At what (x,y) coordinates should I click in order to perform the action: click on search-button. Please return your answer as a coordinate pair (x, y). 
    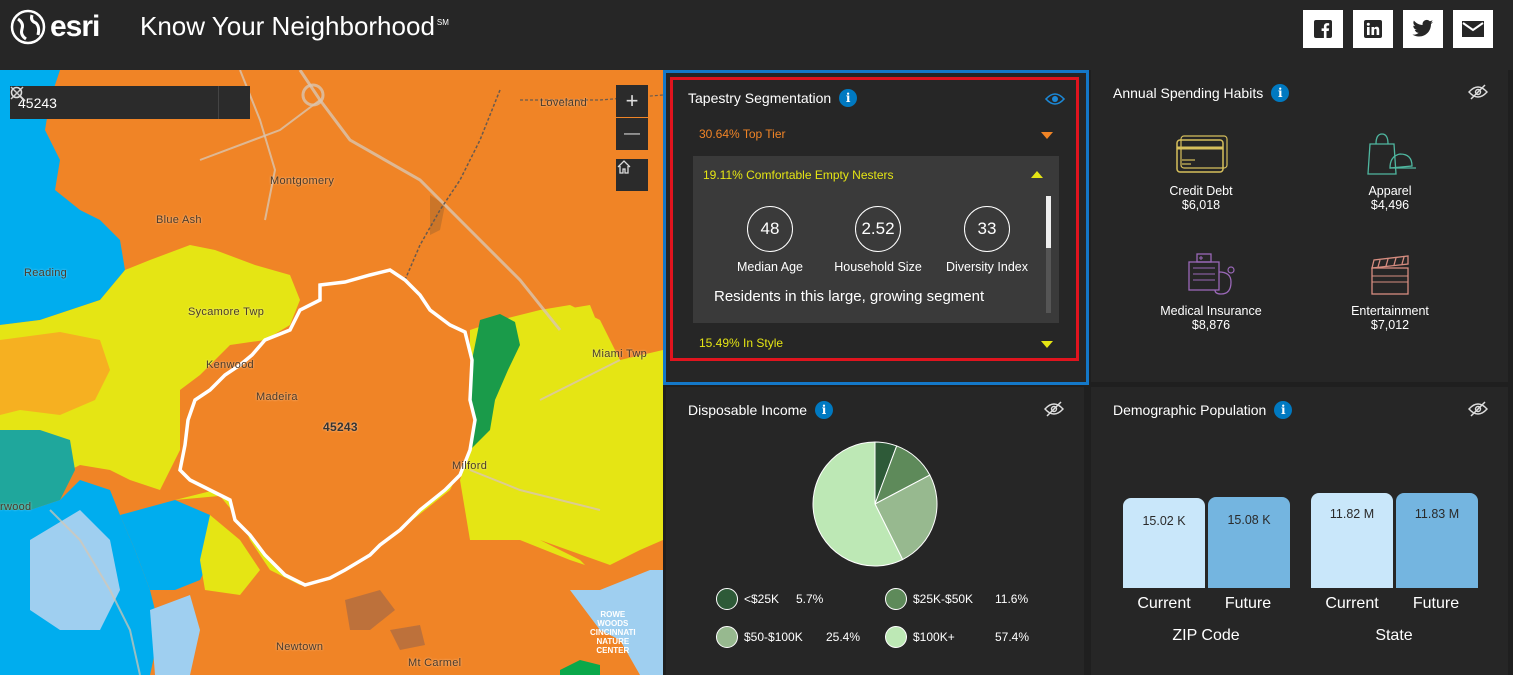
    Looking at the image, I should click on (130, 102).